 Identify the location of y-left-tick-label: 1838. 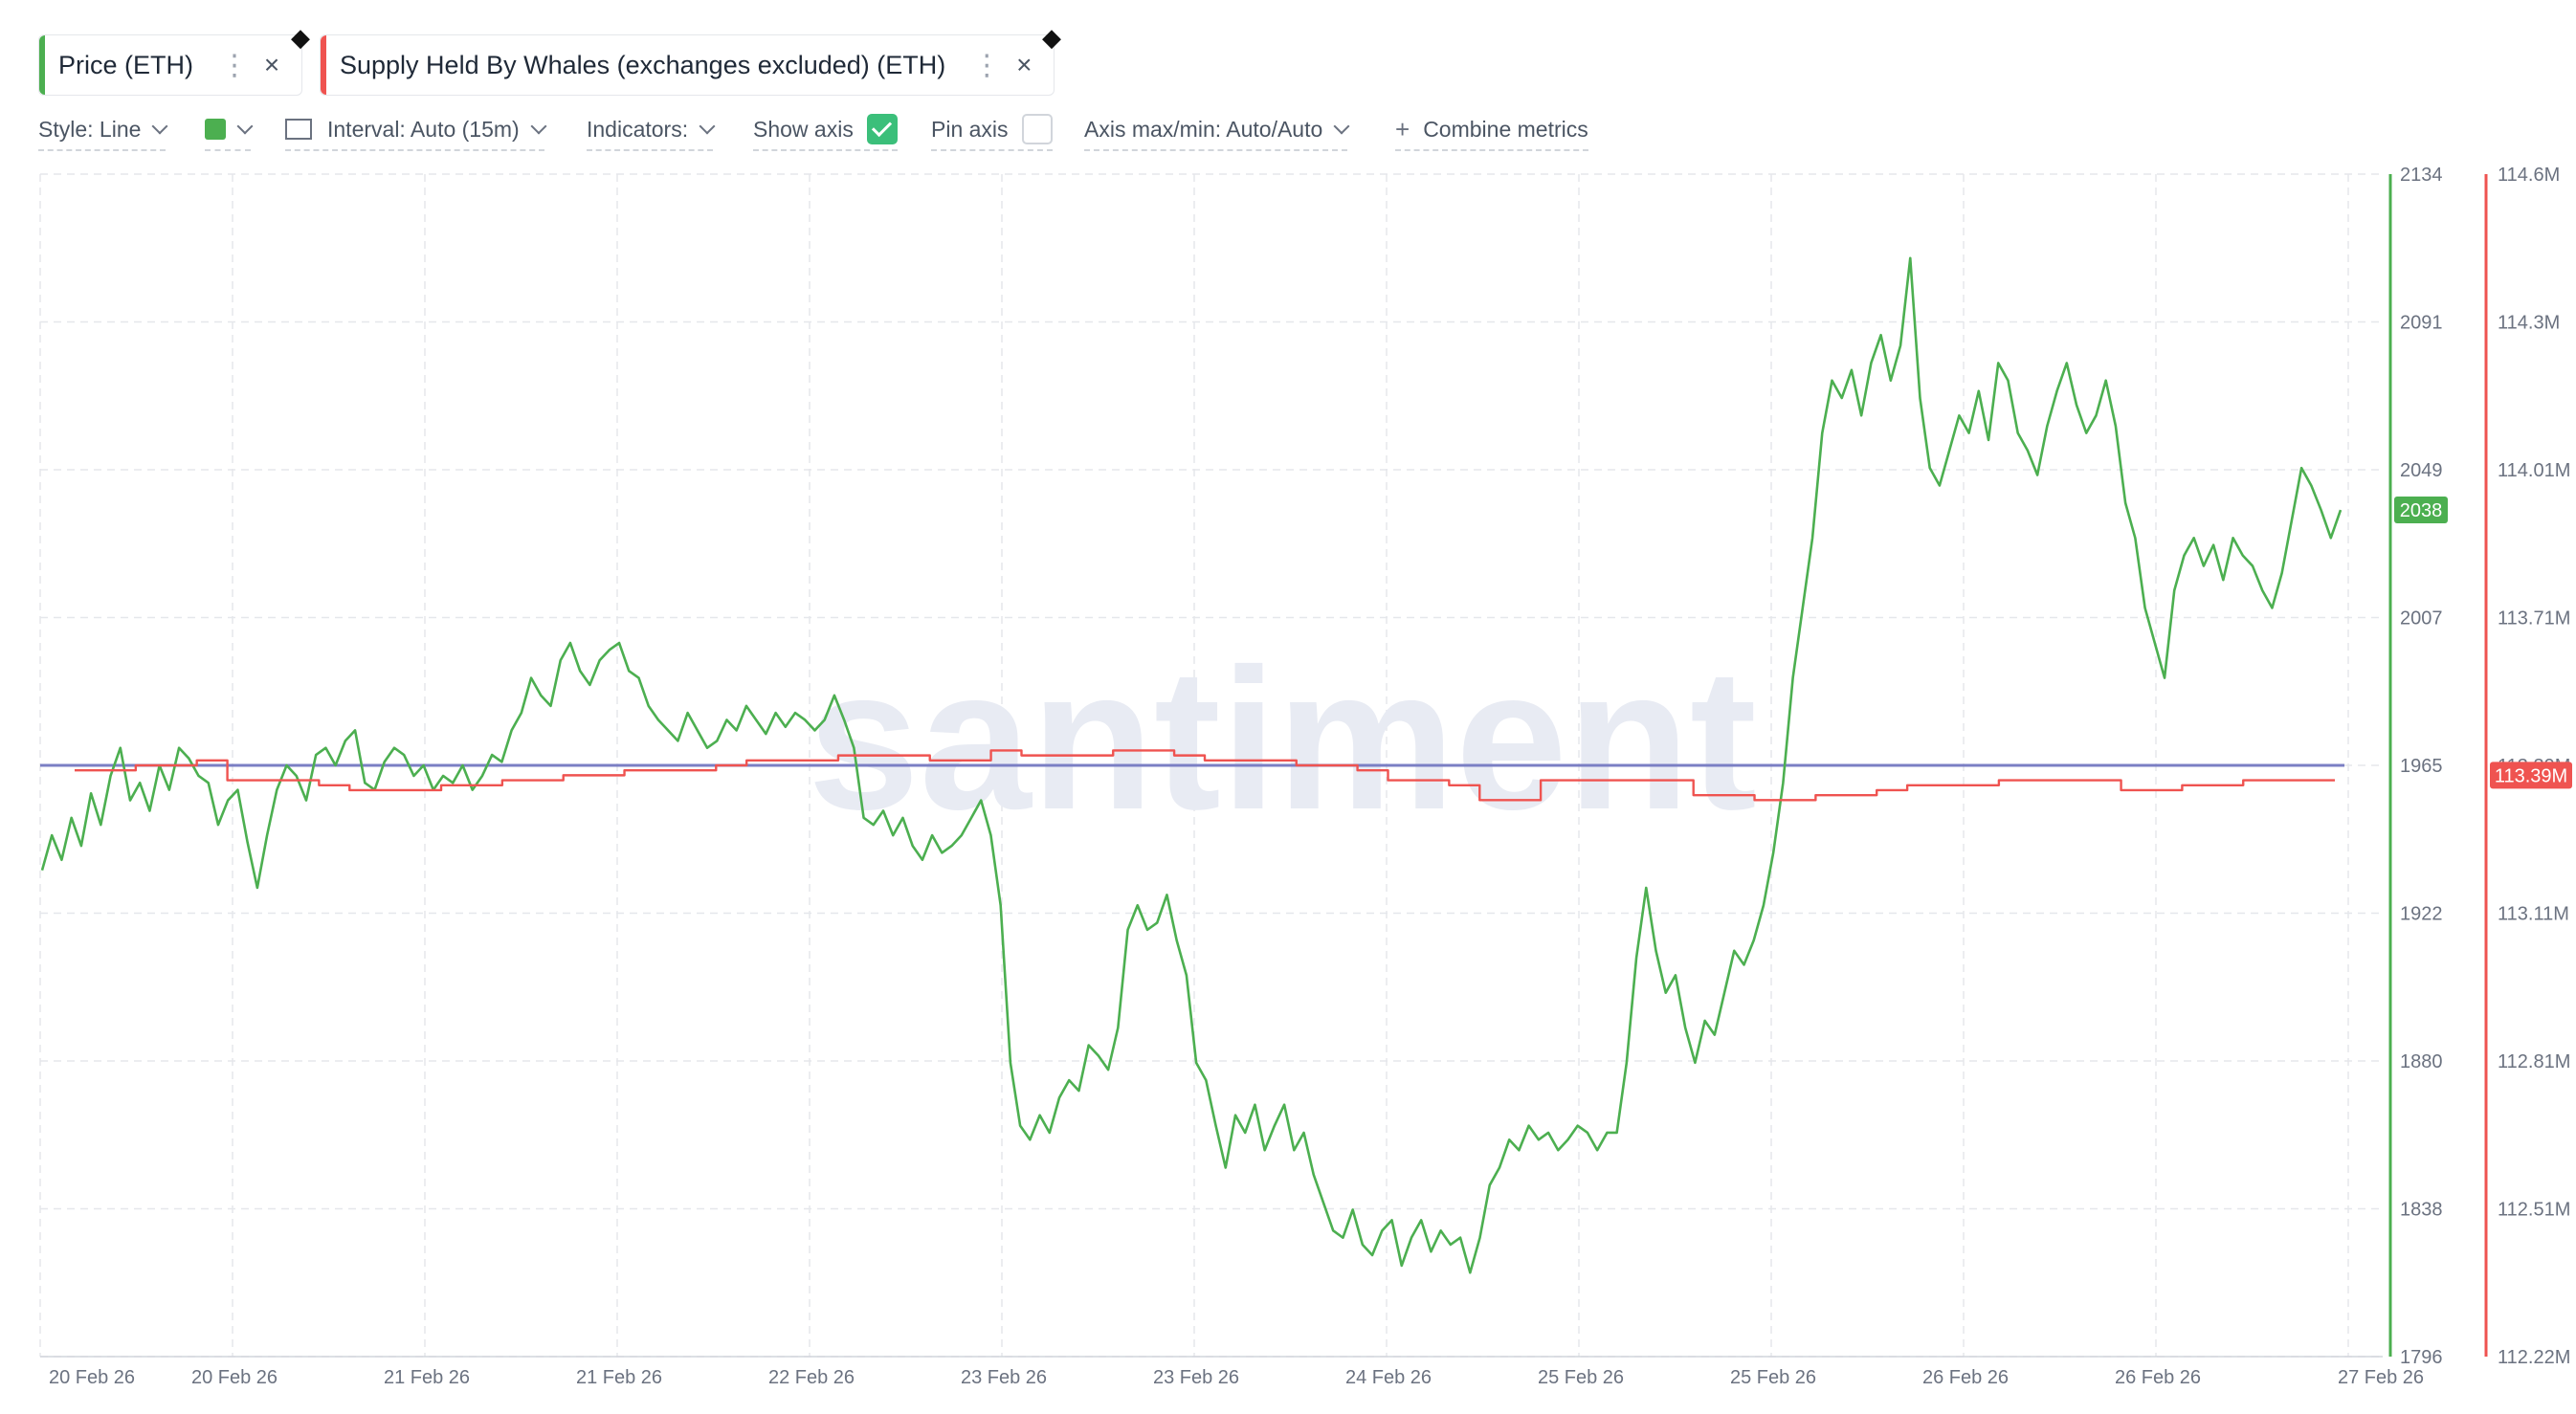
(2421, 1210).